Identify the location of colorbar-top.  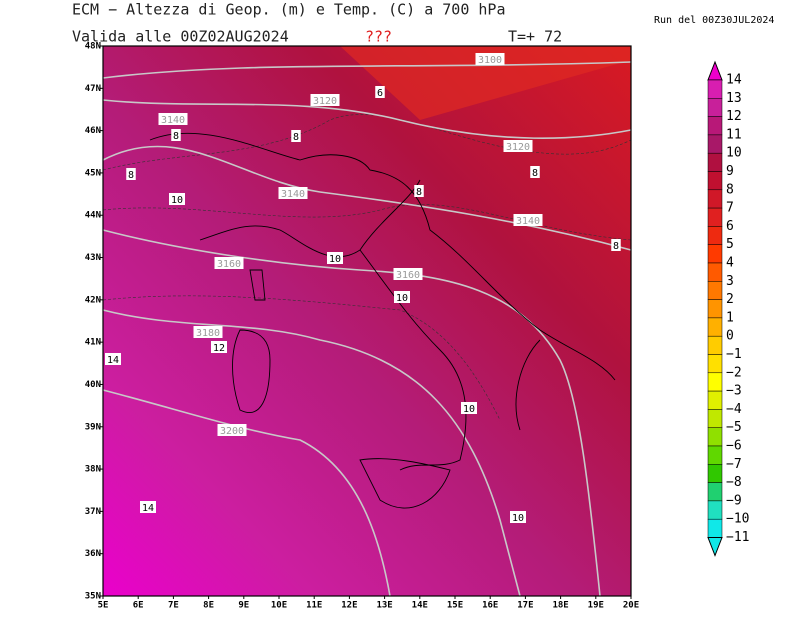
(715, 70).